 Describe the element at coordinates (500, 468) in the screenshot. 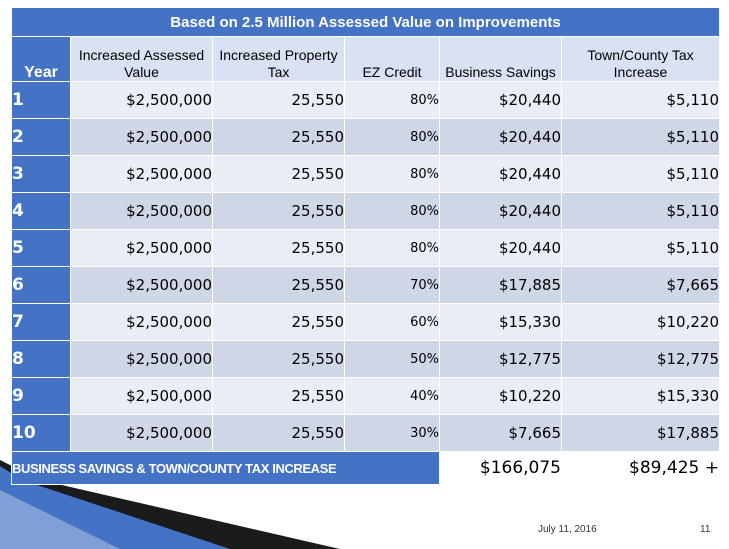

I see `total-business-savings: $166,075` at that location.